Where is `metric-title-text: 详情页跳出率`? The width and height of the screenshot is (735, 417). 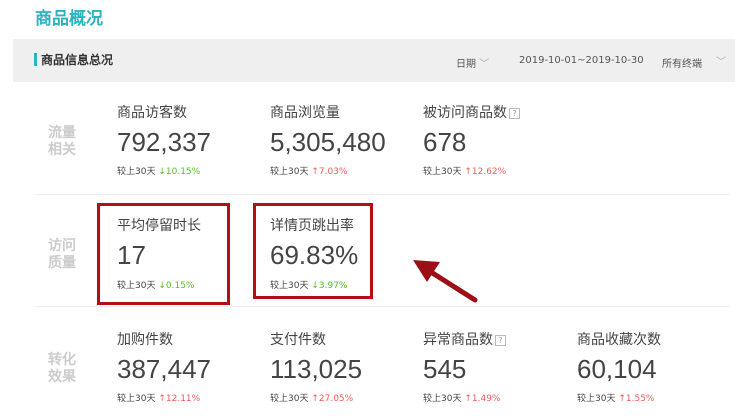
metric-title-text: 详情页跳出率 is located at coordinates (312, 226).